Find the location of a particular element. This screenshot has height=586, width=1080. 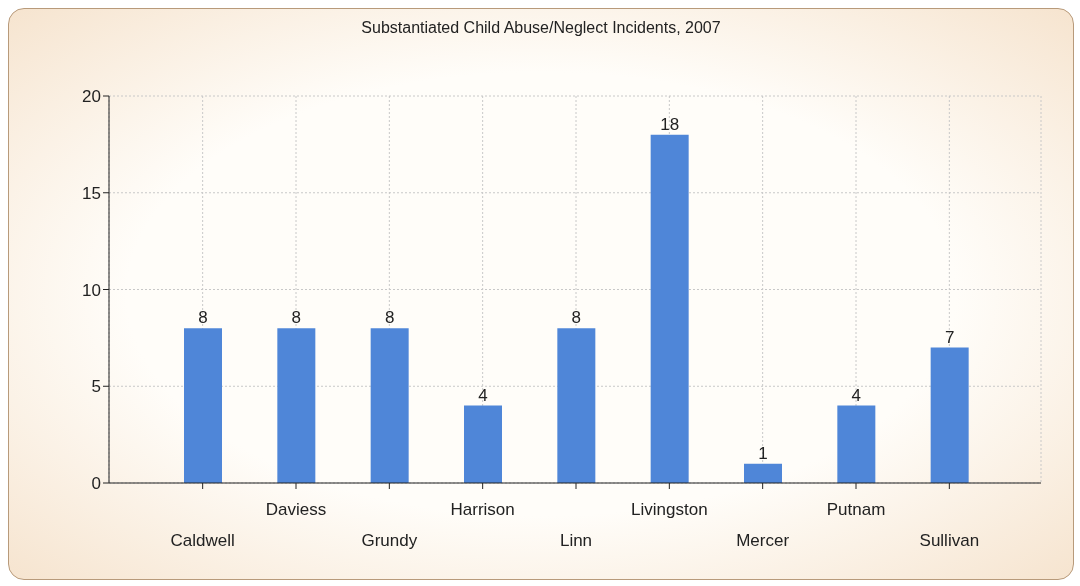

data-label: 18 is located at coordinates (670, 124).